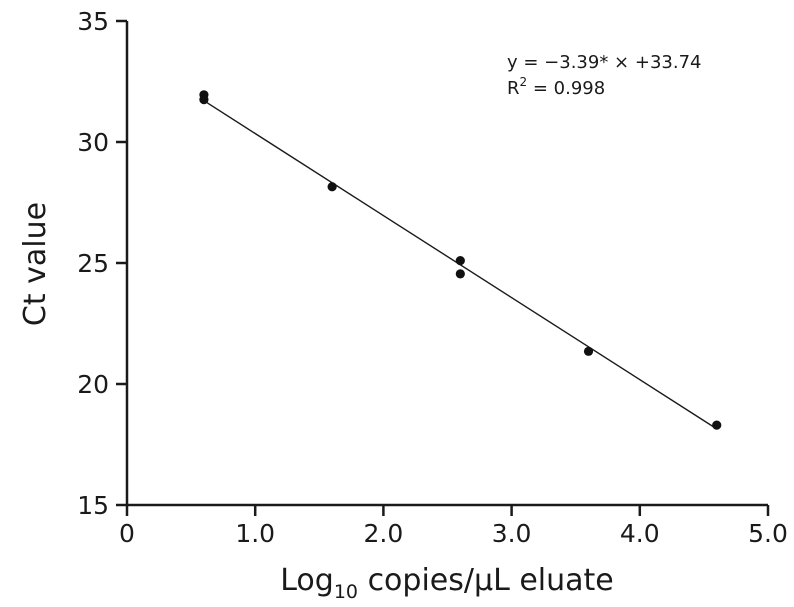  What do you see at coordinates (93, 142) in the screenshot?
I see `y-tick-label: 30` at bounding box center [93, 142].